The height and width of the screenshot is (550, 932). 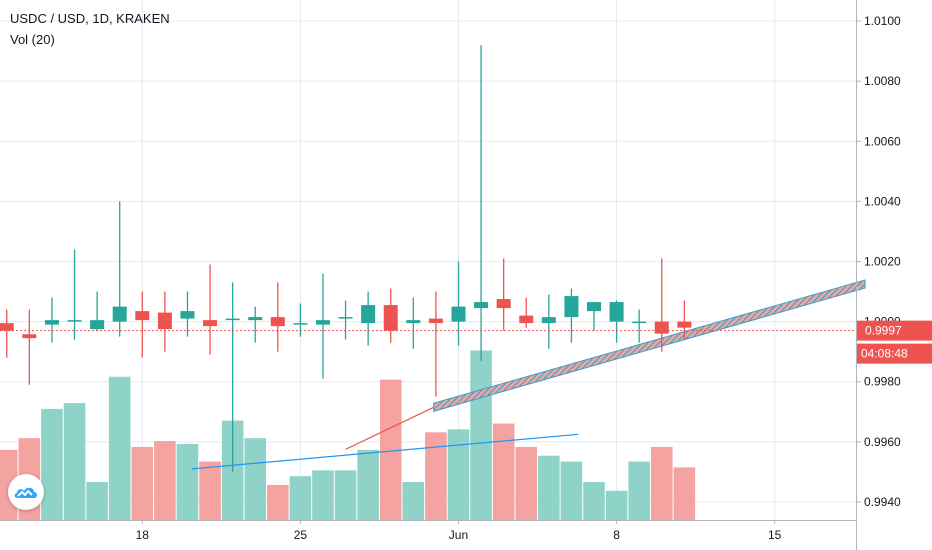 What do you see at coordinates (882, 21) in the screenshot?
I see `y-tick-label: 1.0100` at bounding box center [882, 21].